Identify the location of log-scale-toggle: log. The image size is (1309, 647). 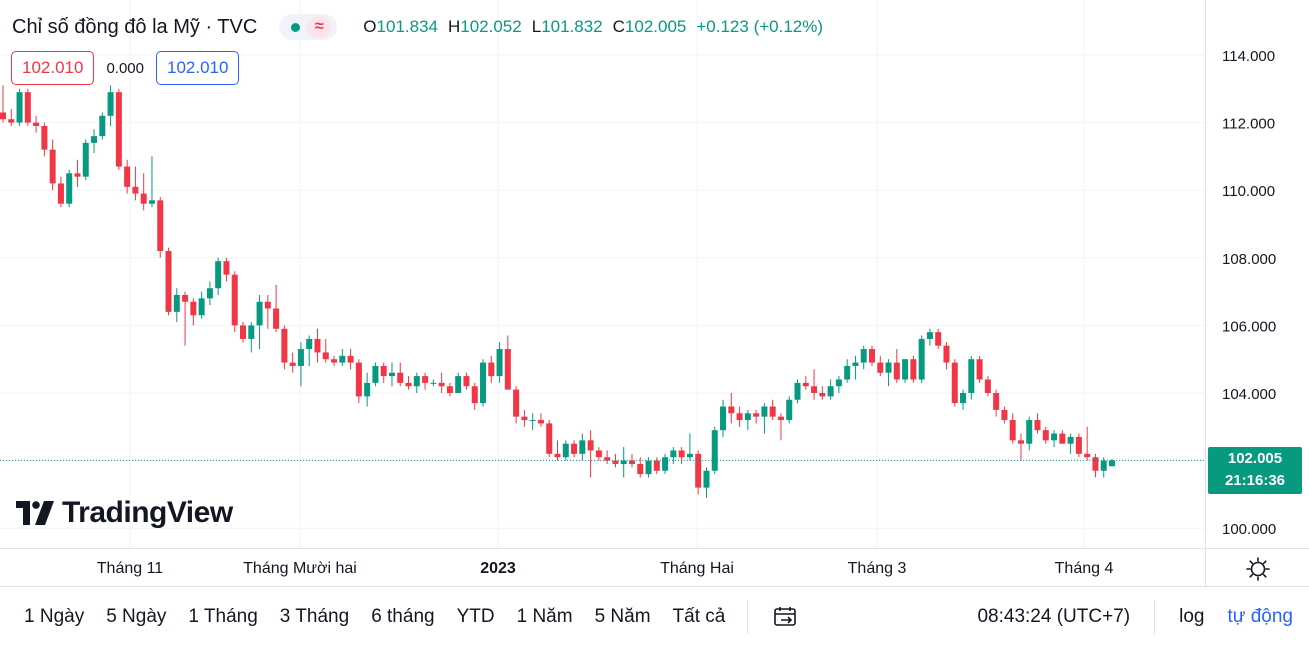
(1192, 616).